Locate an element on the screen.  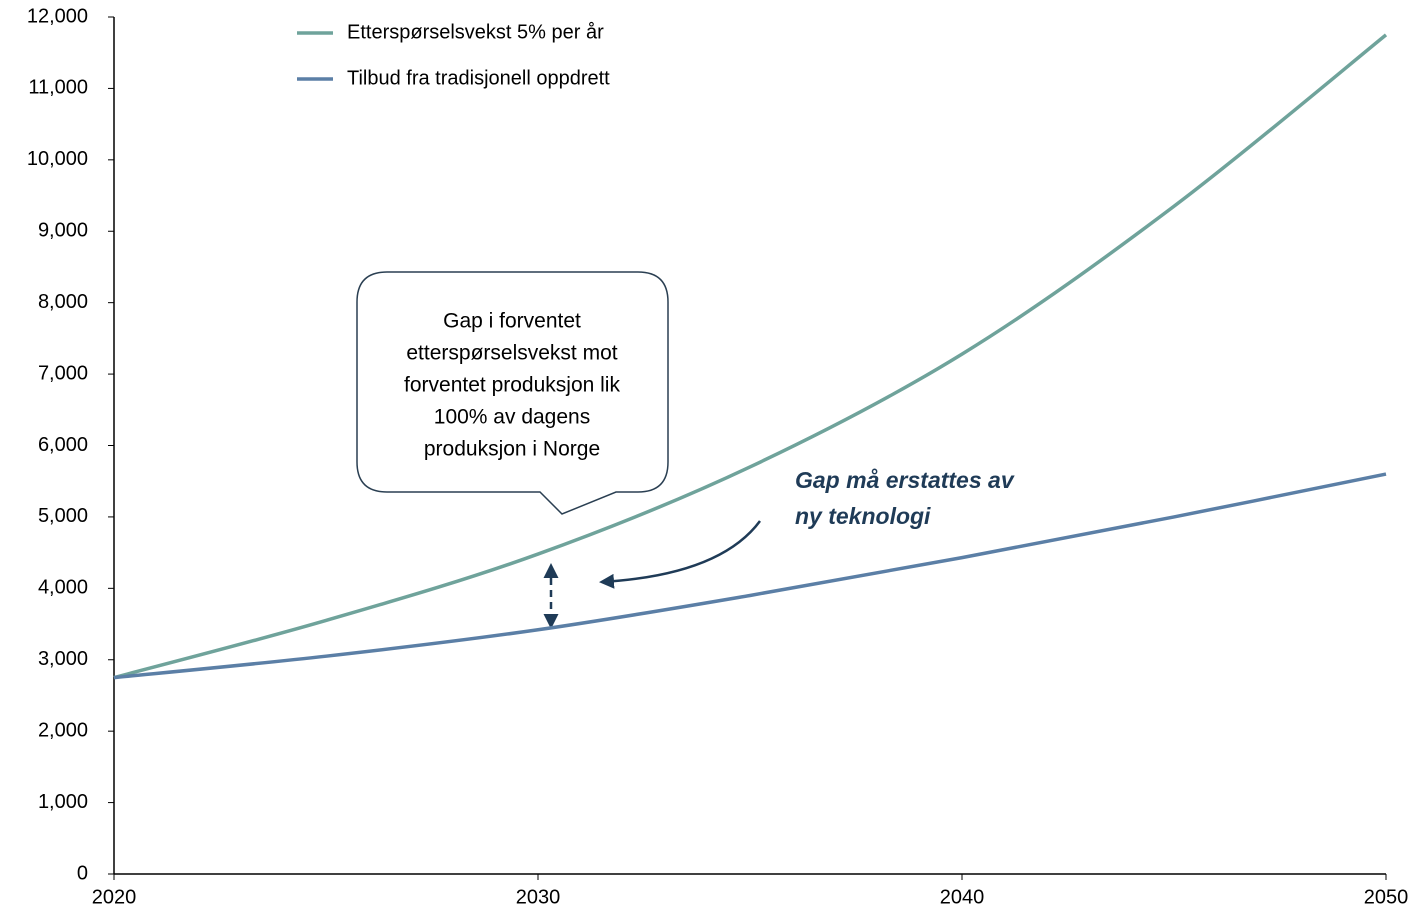
callout-box is located at coordinates (512, 393).